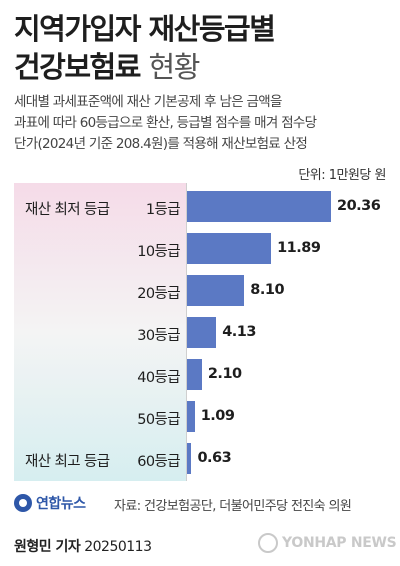 Image resolution: width=400 pixels, height=566 pixels. What do you see at coordinates (158, 294) in the screenshot?
I see `category-label: 20등급` at bounding box center [158, 294].